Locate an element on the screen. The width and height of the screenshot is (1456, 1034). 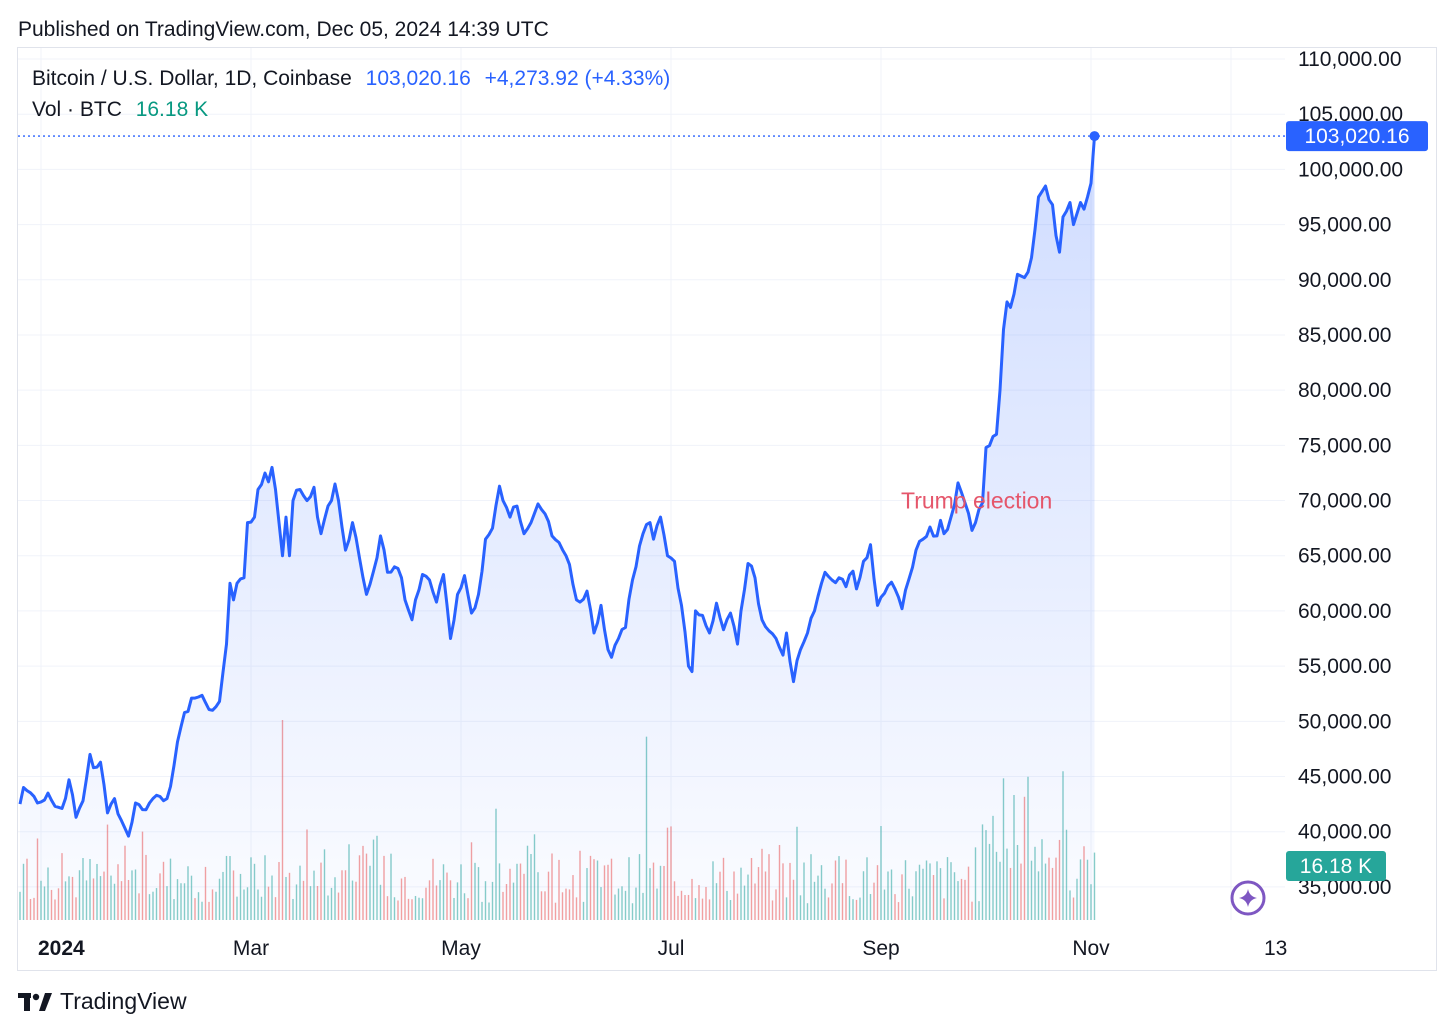
y-tick-label: 75,000.00 is located at coordinates (1344, 445).